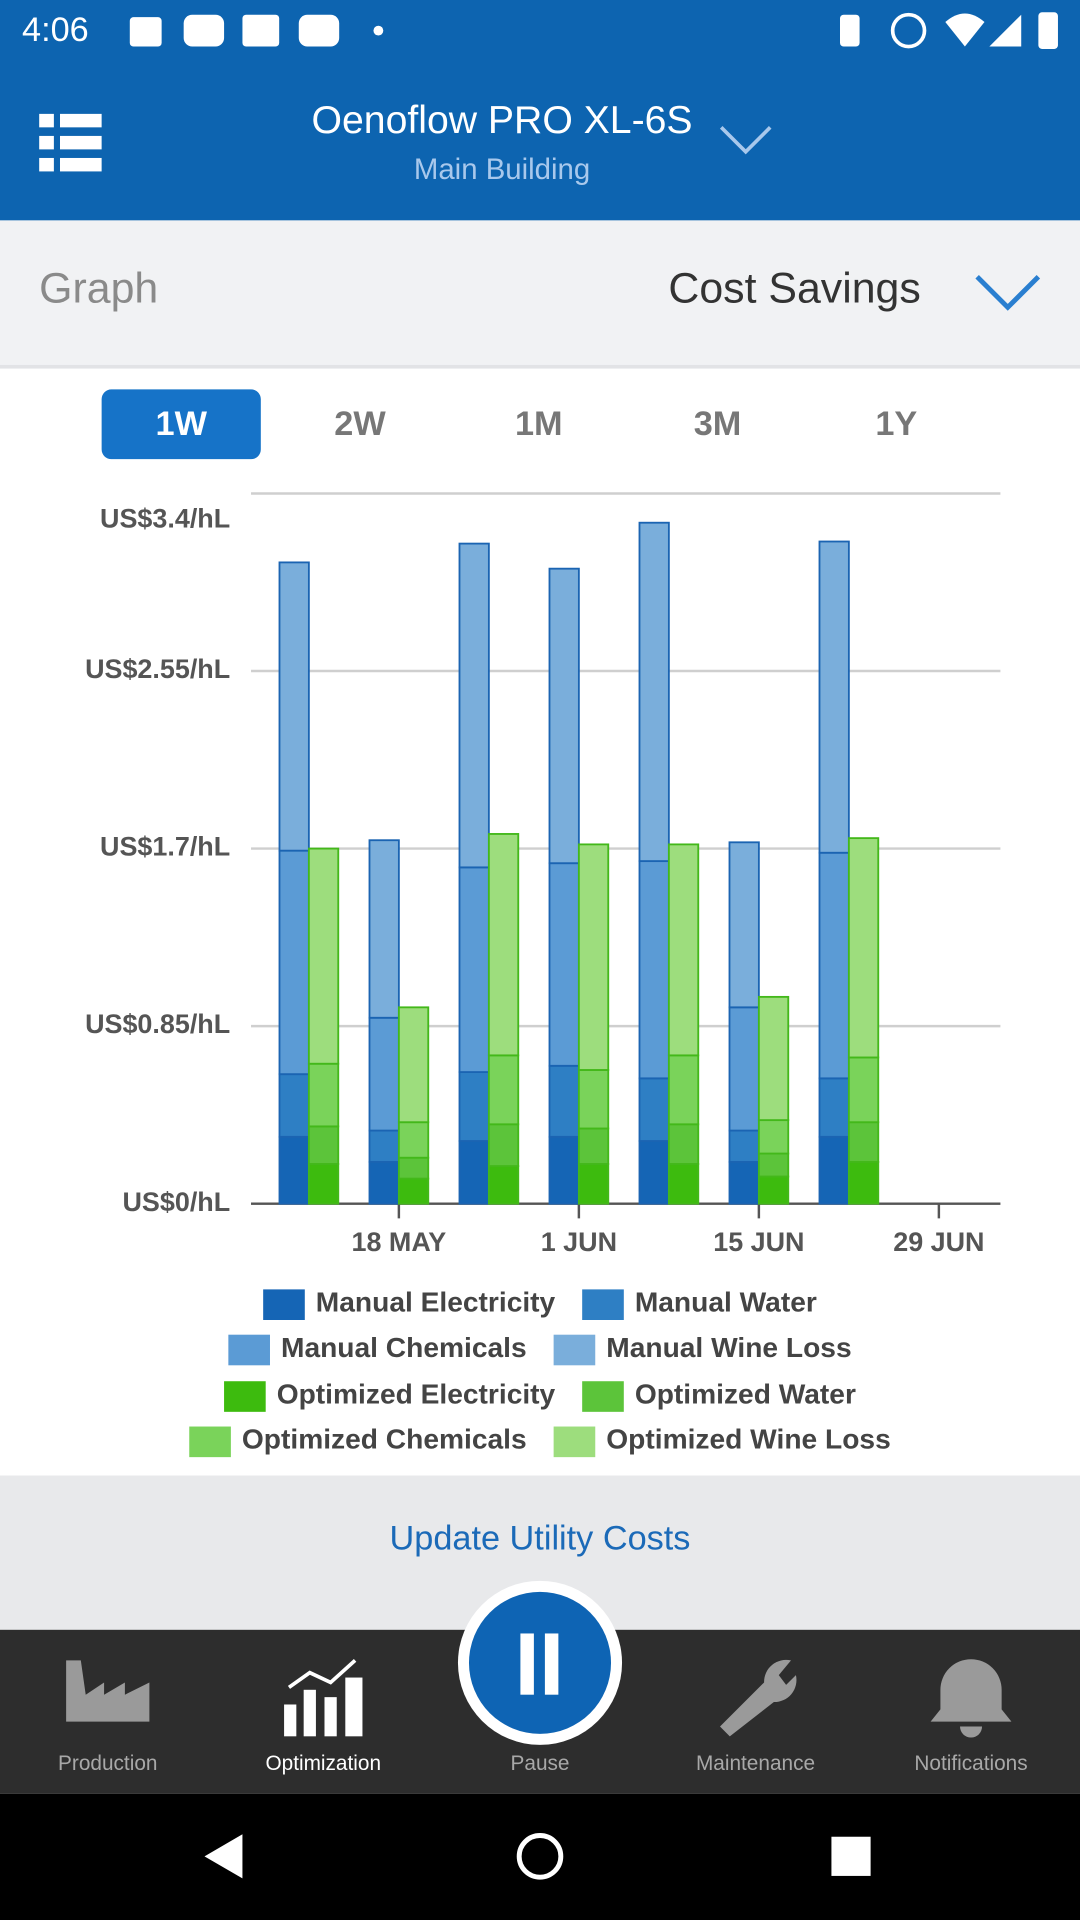 This screenshot has height=1920, width=1080. I want to click on y-tick-label: US$0.85/hL, so click(157, 1024).